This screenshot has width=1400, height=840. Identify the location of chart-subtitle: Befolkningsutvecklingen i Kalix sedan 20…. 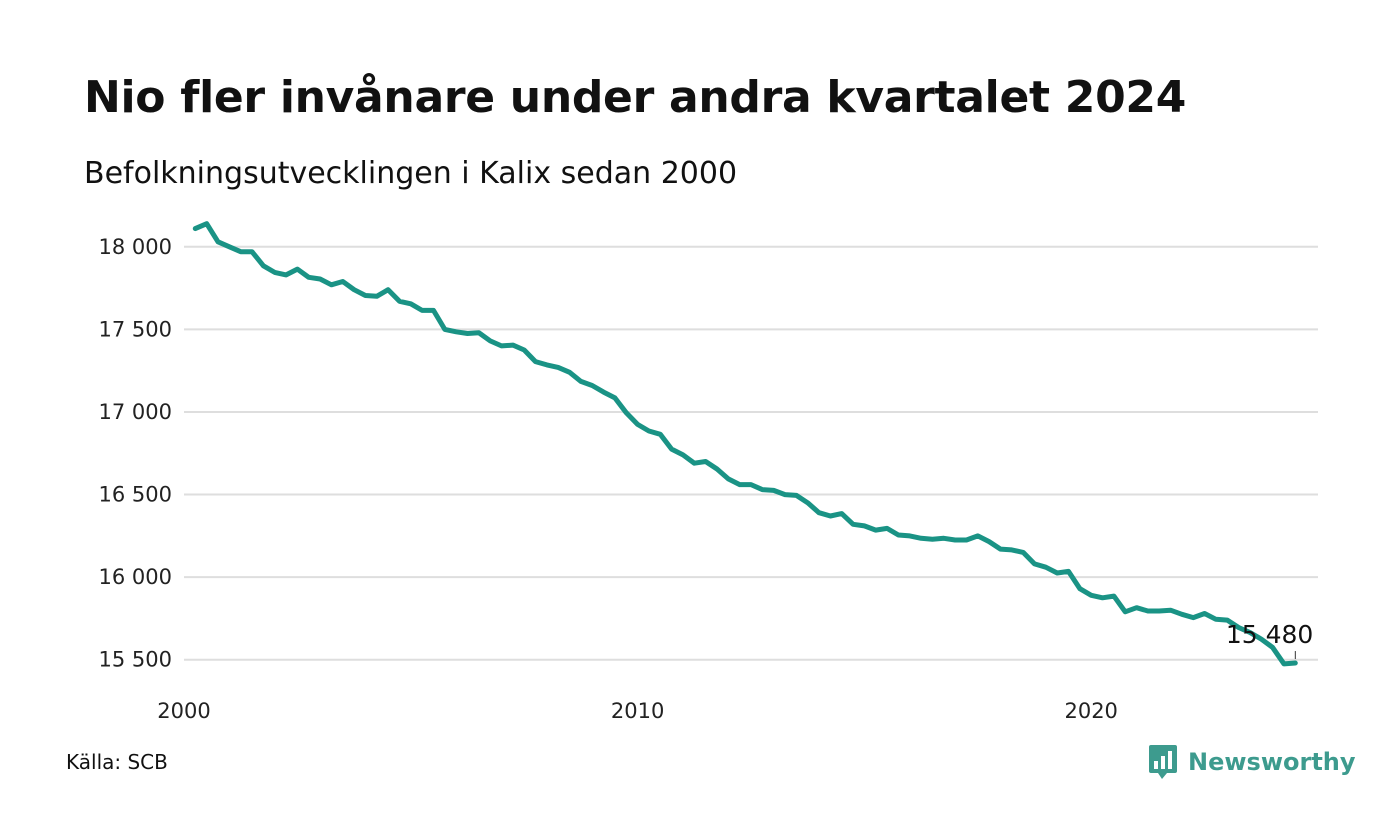
(411, 173).